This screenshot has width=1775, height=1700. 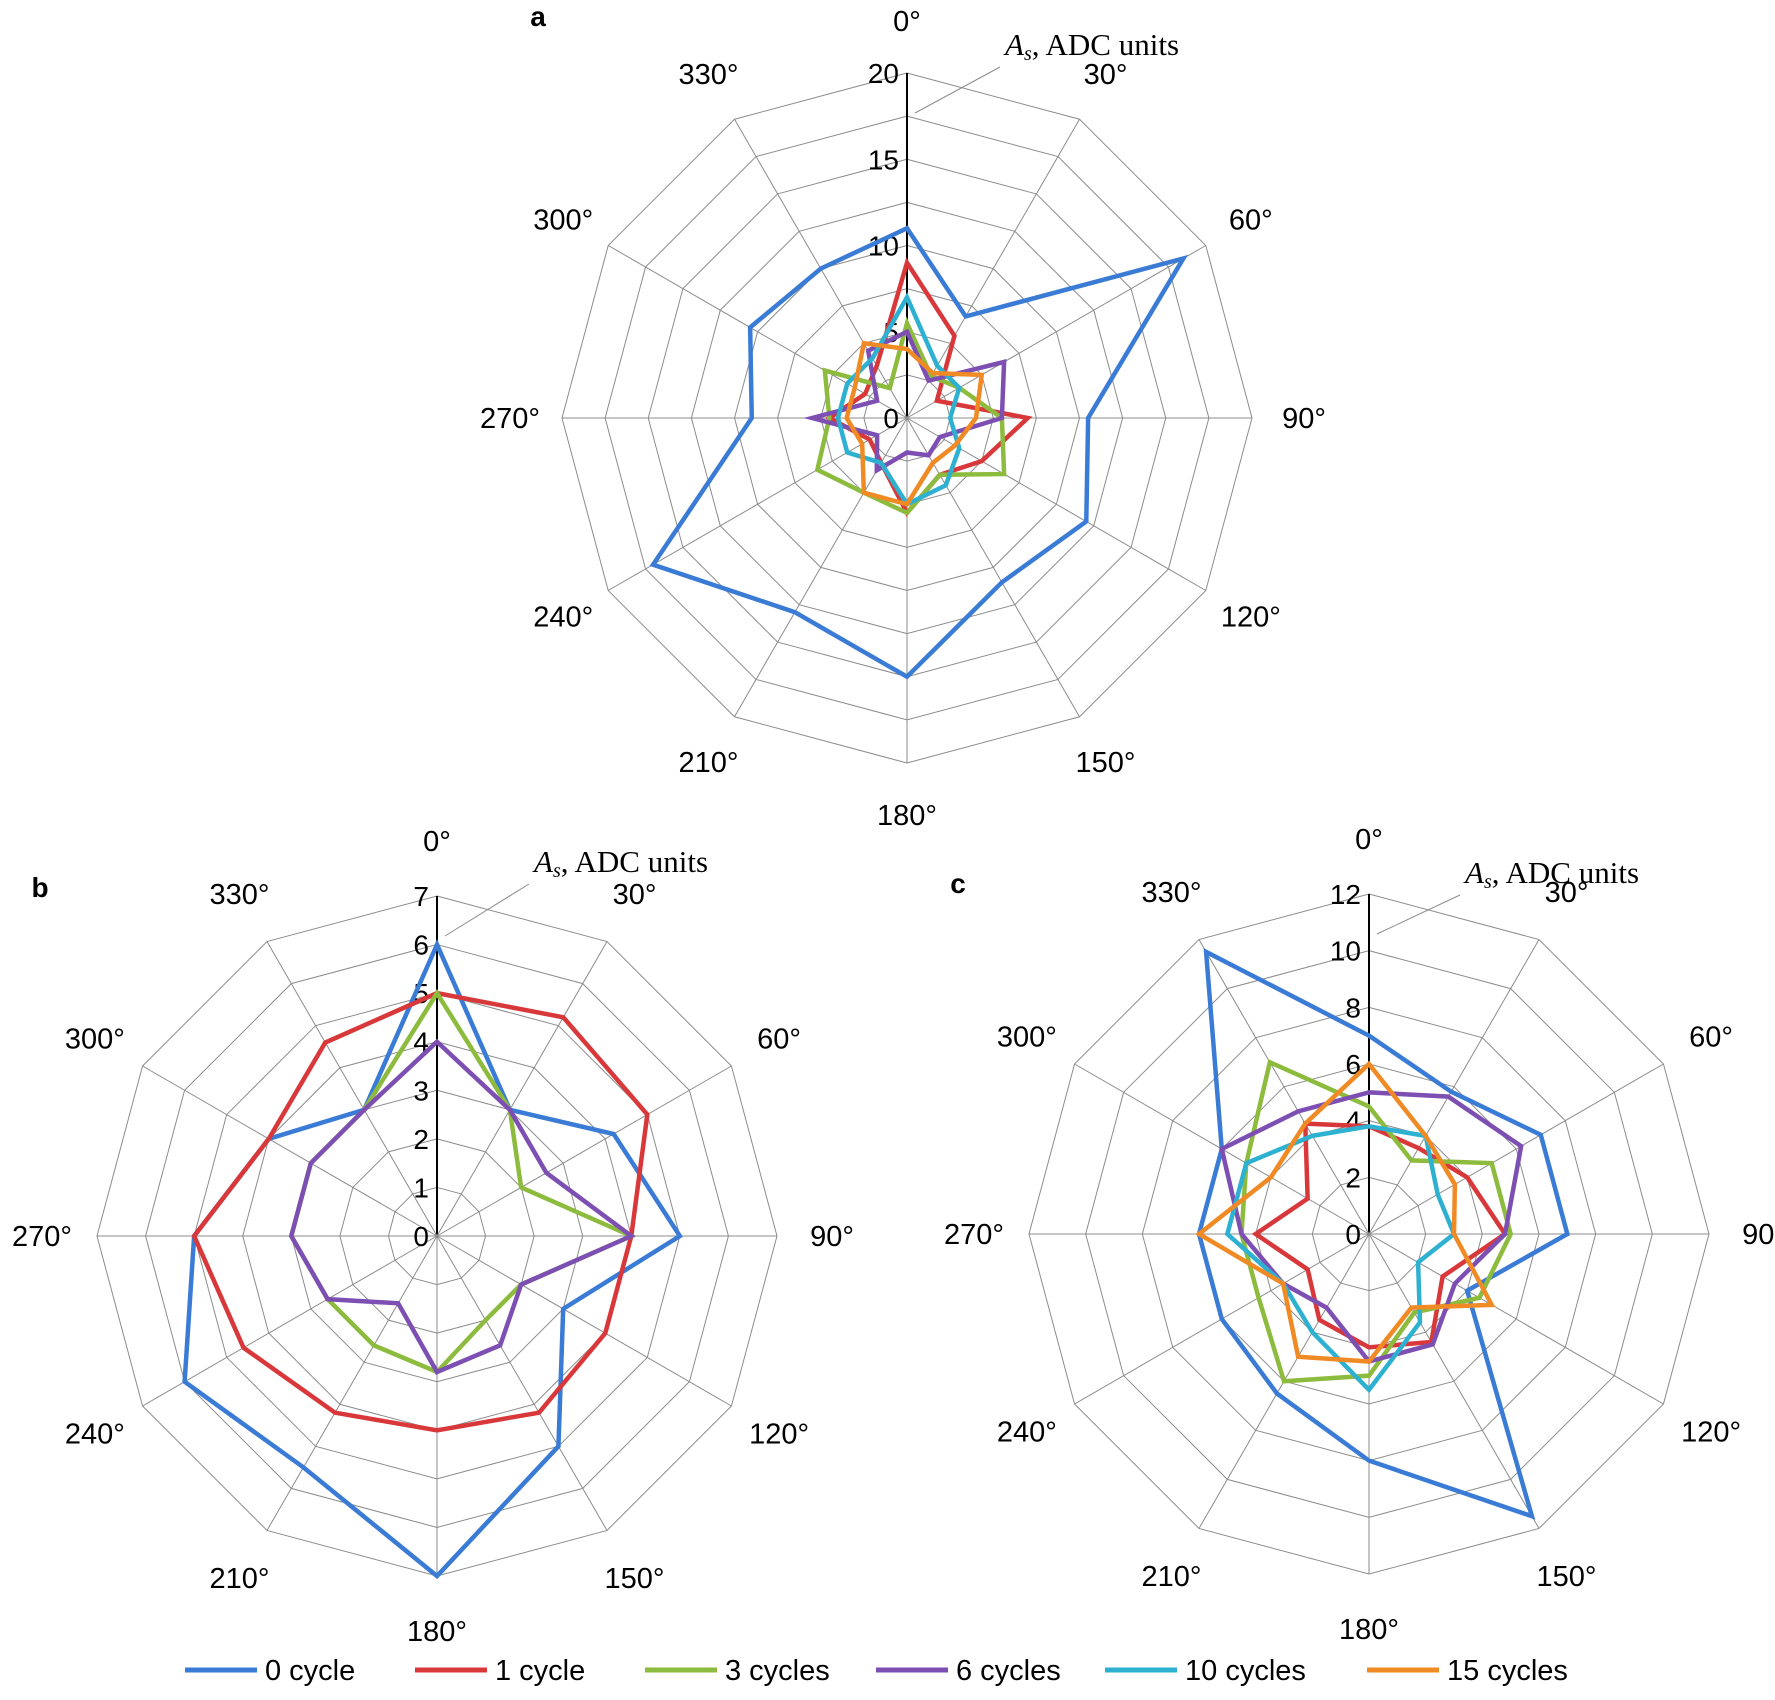 I want to click on tick-label: 3, so click(x=421, y=1090).